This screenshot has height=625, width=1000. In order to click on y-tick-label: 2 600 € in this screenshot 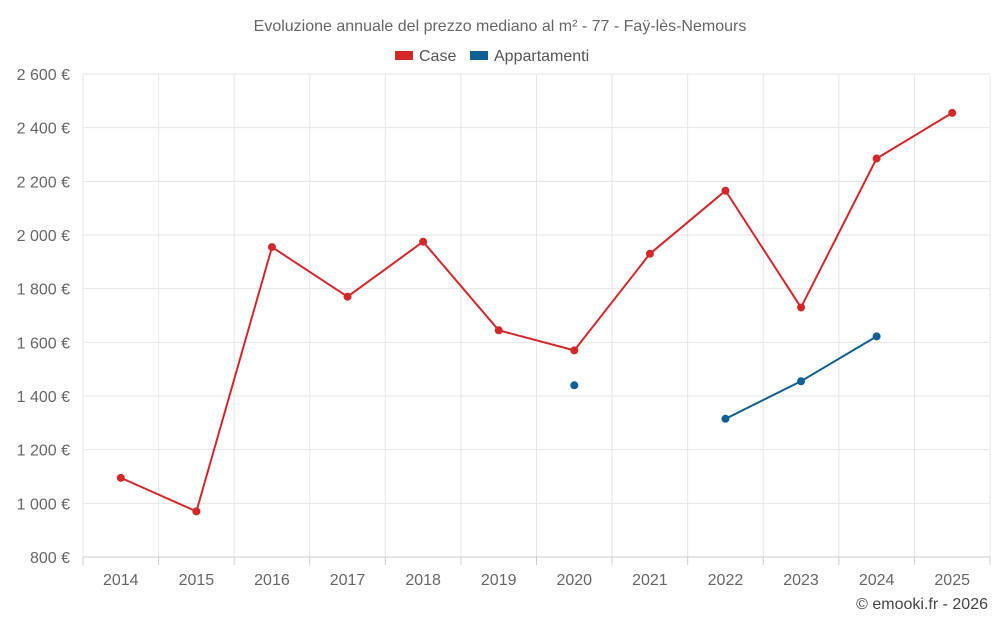, I will do `click(43, 75)`.